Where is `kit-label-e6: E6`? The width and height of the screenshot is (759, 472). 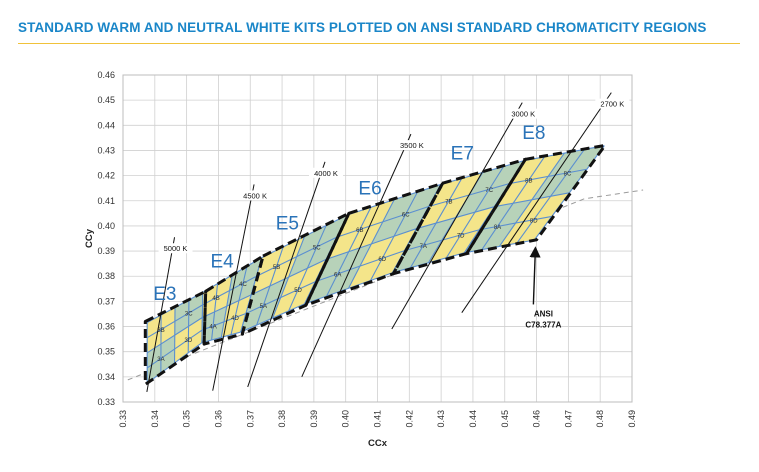 kit-label-e6: E6 is located at coordinates (369, 188).